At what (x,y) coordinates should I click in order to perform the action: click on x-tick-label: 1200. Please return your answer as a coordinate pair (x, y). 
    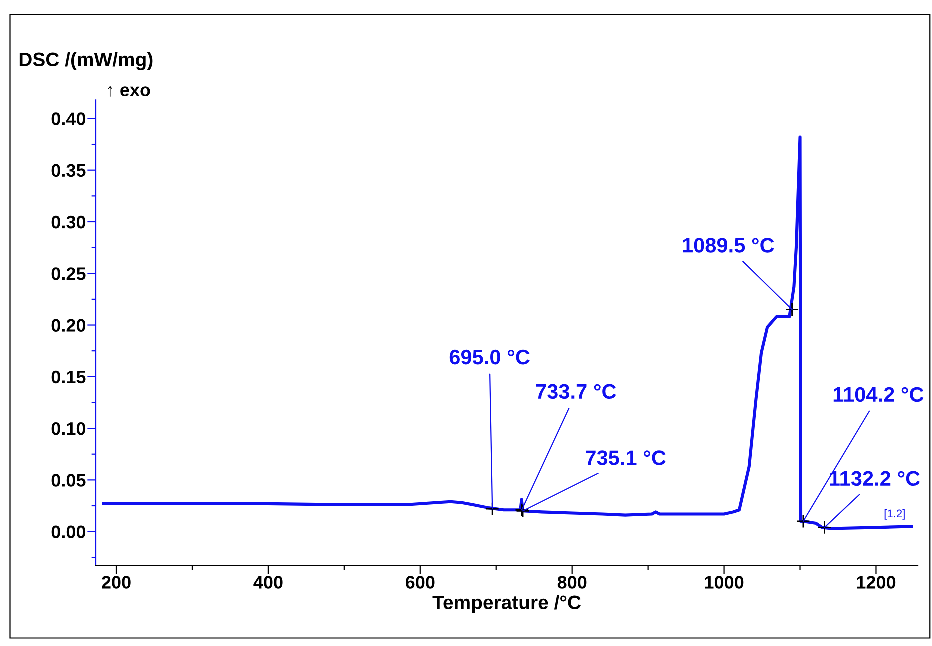
    Looking at the image, I should click on (876, 582).